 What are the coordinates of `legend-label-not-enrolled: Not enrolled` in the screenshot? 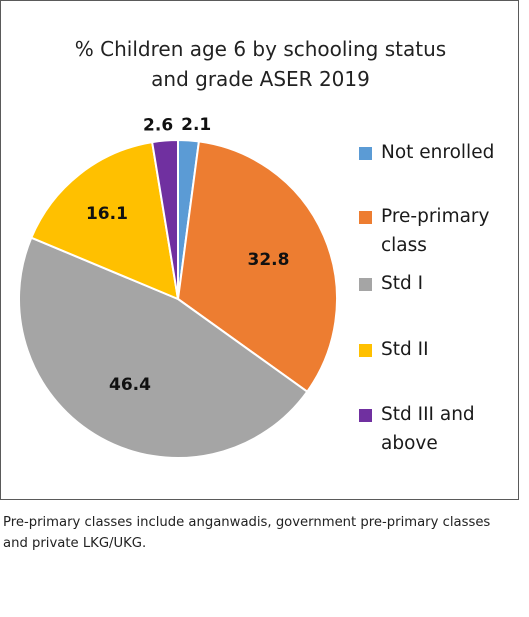 It's located at (438, 152).